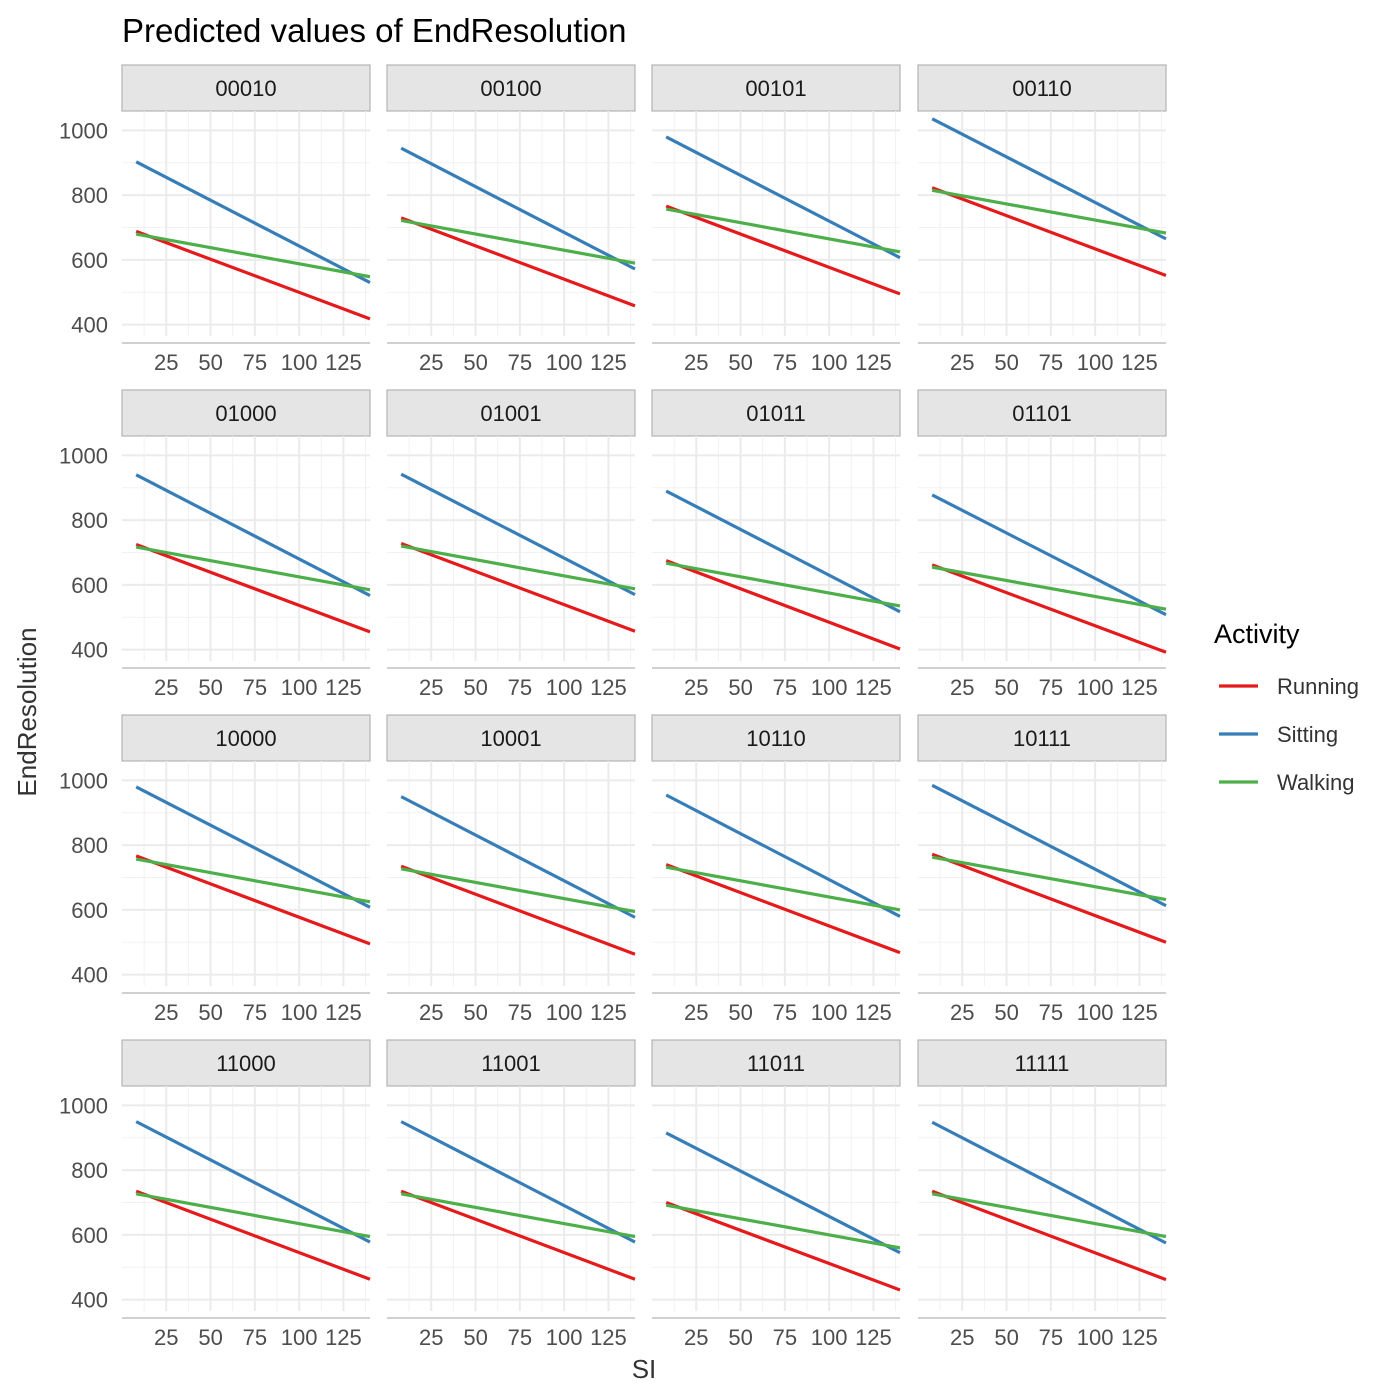 The image size is (1400, 1400). I want to click on facet-panel: 11001 25 50 75 100 125, so click(511, 1194).